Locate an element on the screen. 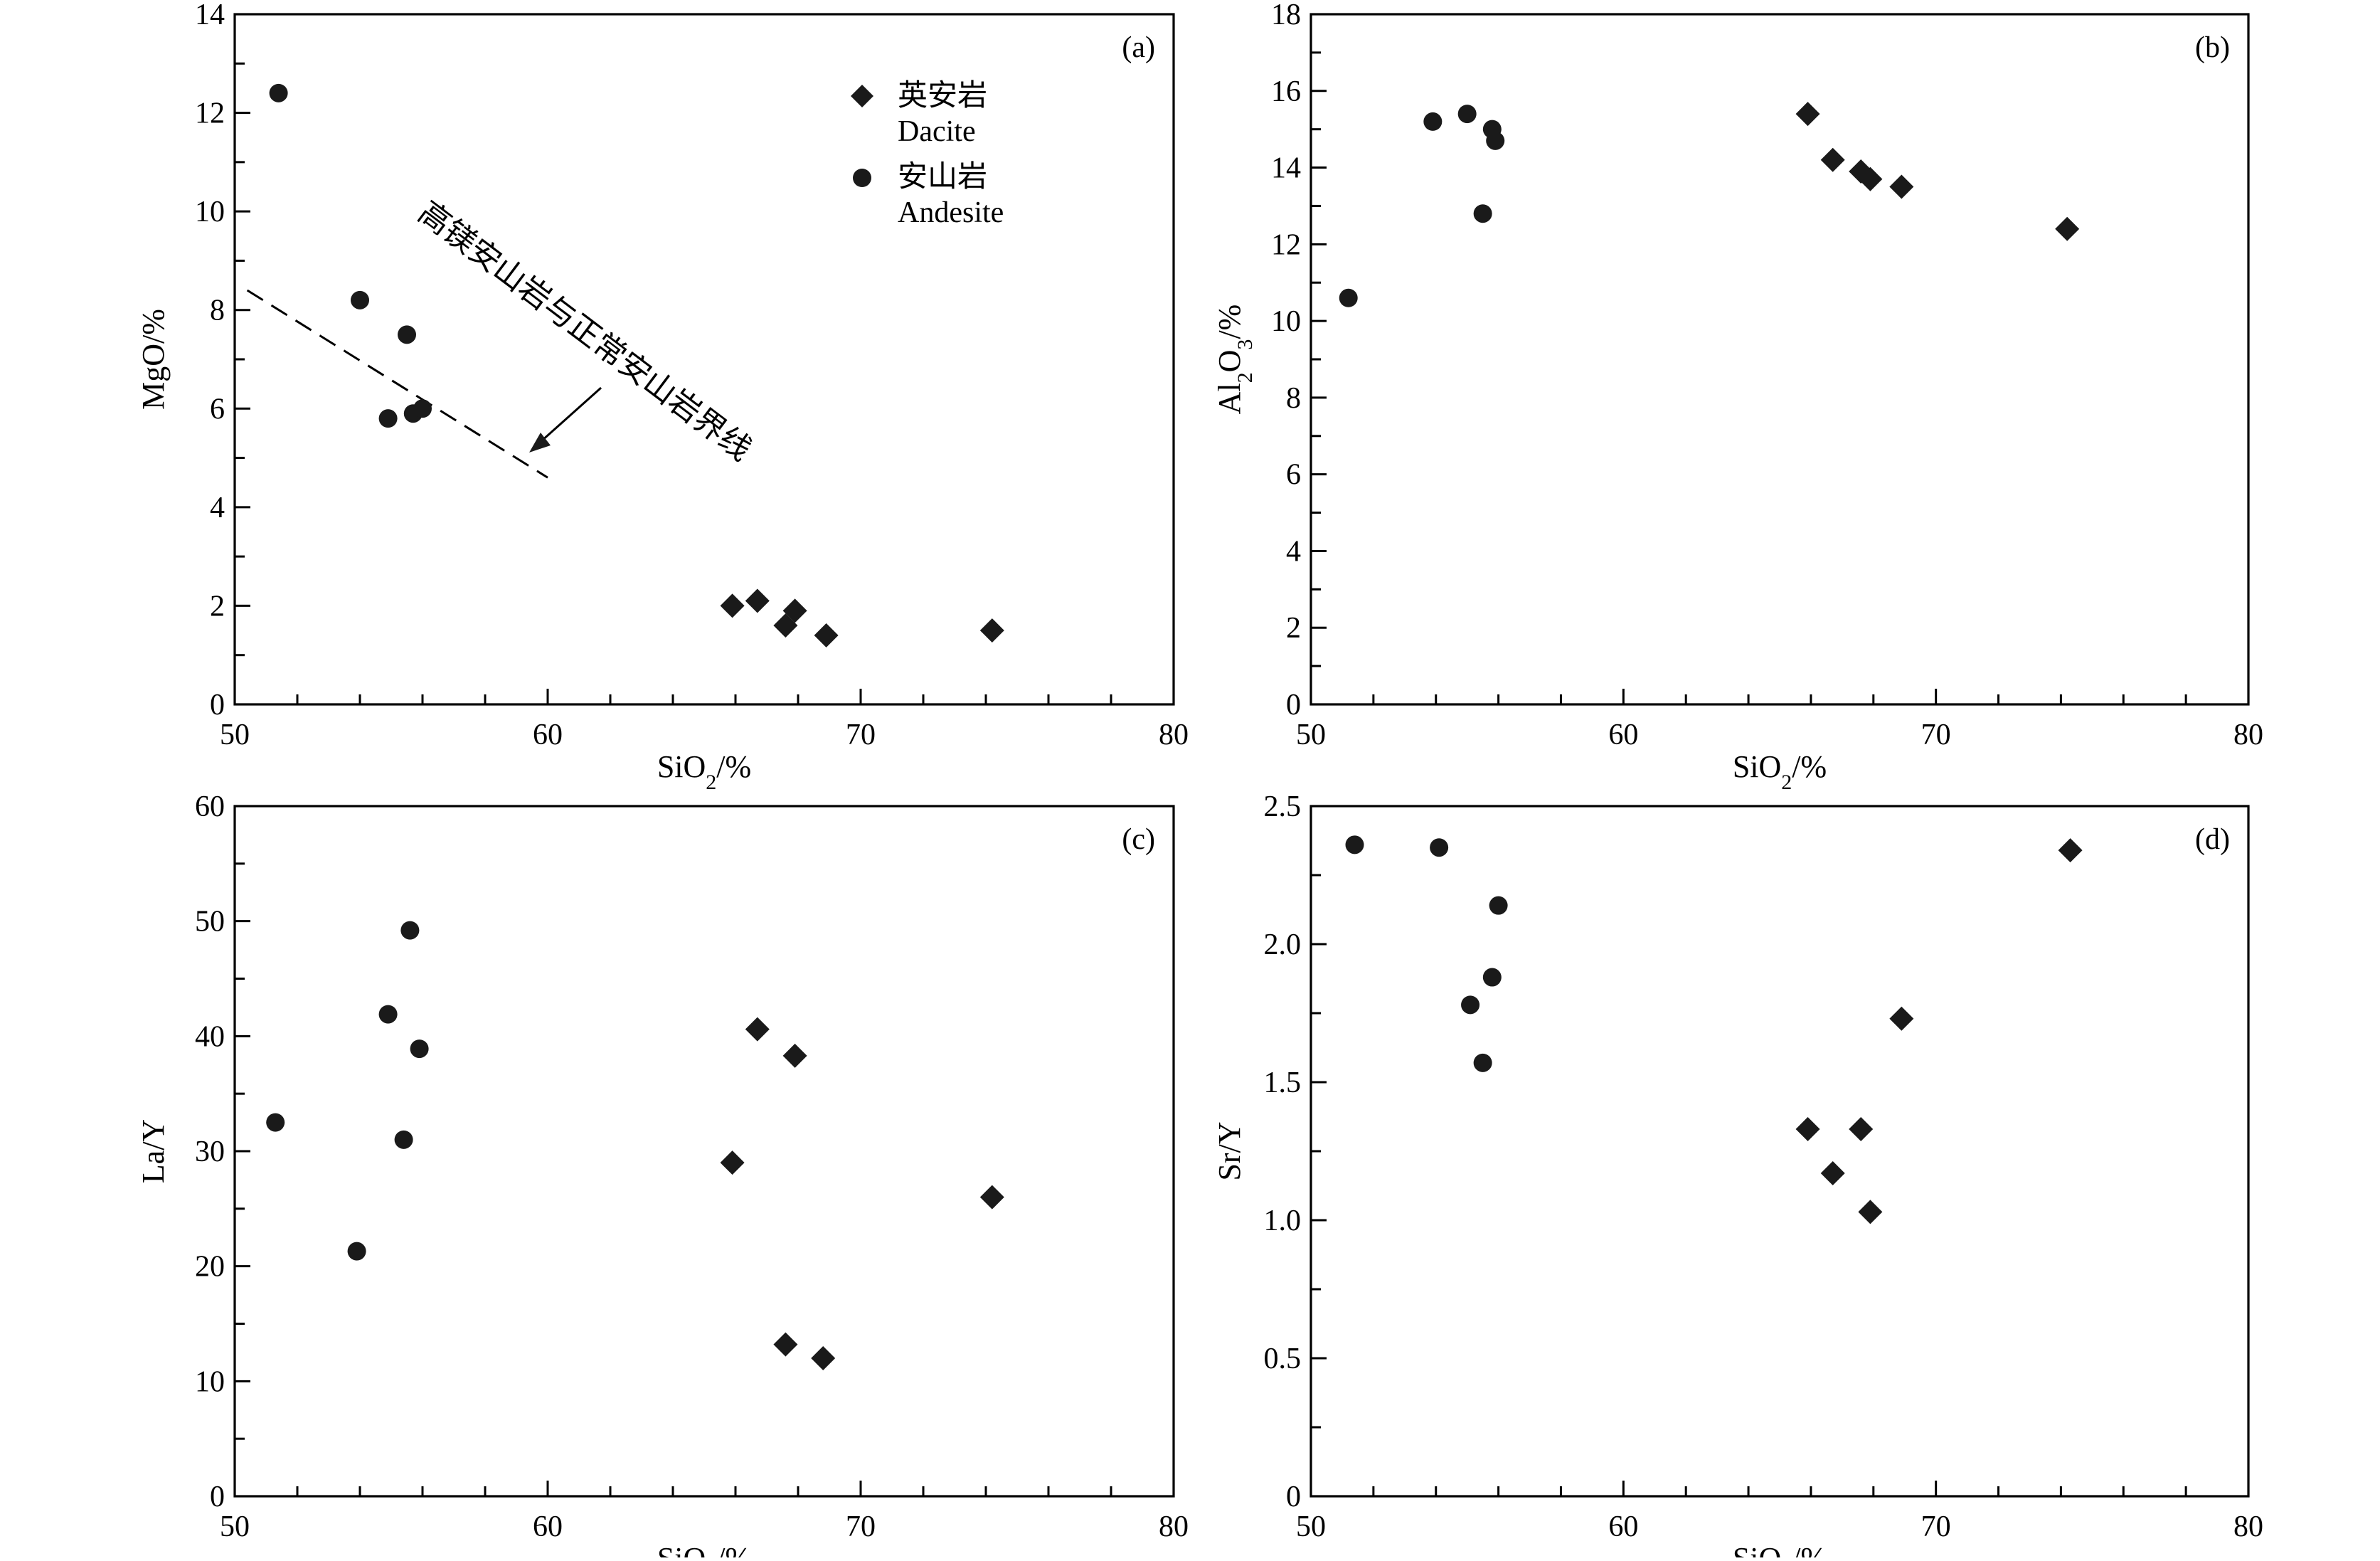 This screenshot has height=1561, width=2380. boundary-annotation: 高镁安山岩与正常安山岩界线 is located at coordinates (585, 331).